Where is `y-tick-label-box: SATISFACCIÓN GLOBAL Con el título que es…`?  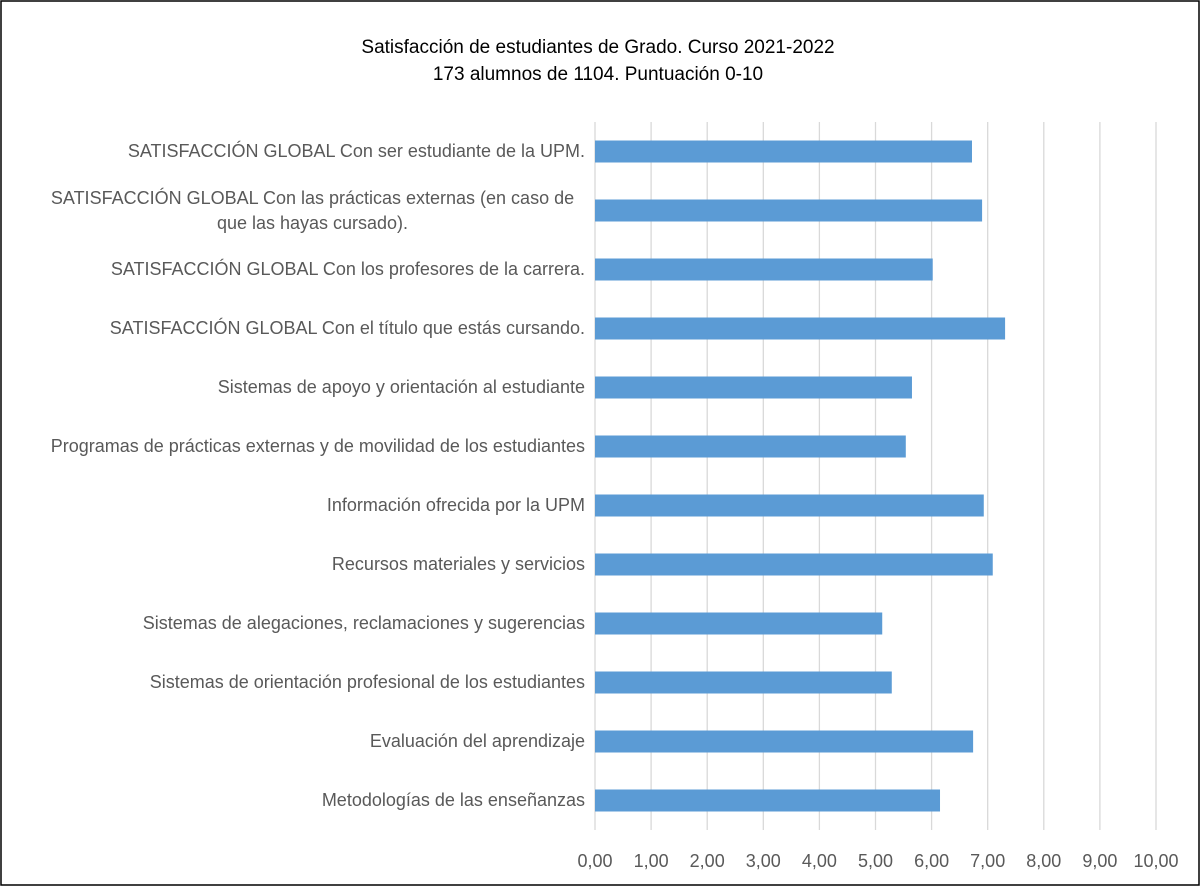
y-tick-label-box: SATISFACCIÓN GLOBAL Con el título que es… is located at coordinates (305, 328).